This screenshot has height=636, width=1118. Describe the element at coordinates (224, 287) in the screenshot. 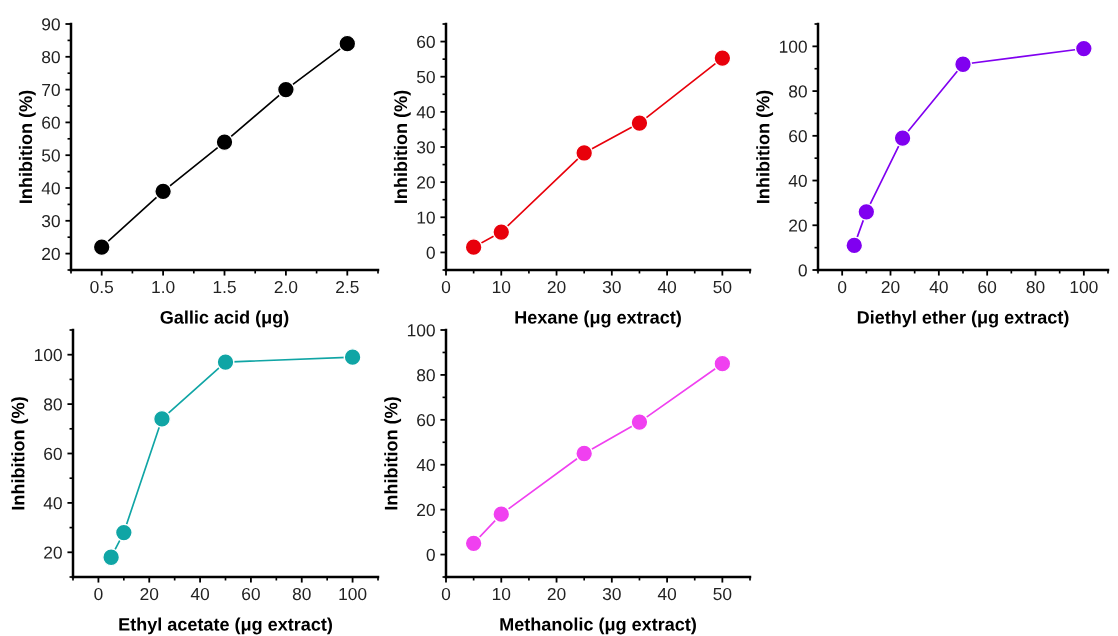

I see `x-tick-label: 1.5` at that location.